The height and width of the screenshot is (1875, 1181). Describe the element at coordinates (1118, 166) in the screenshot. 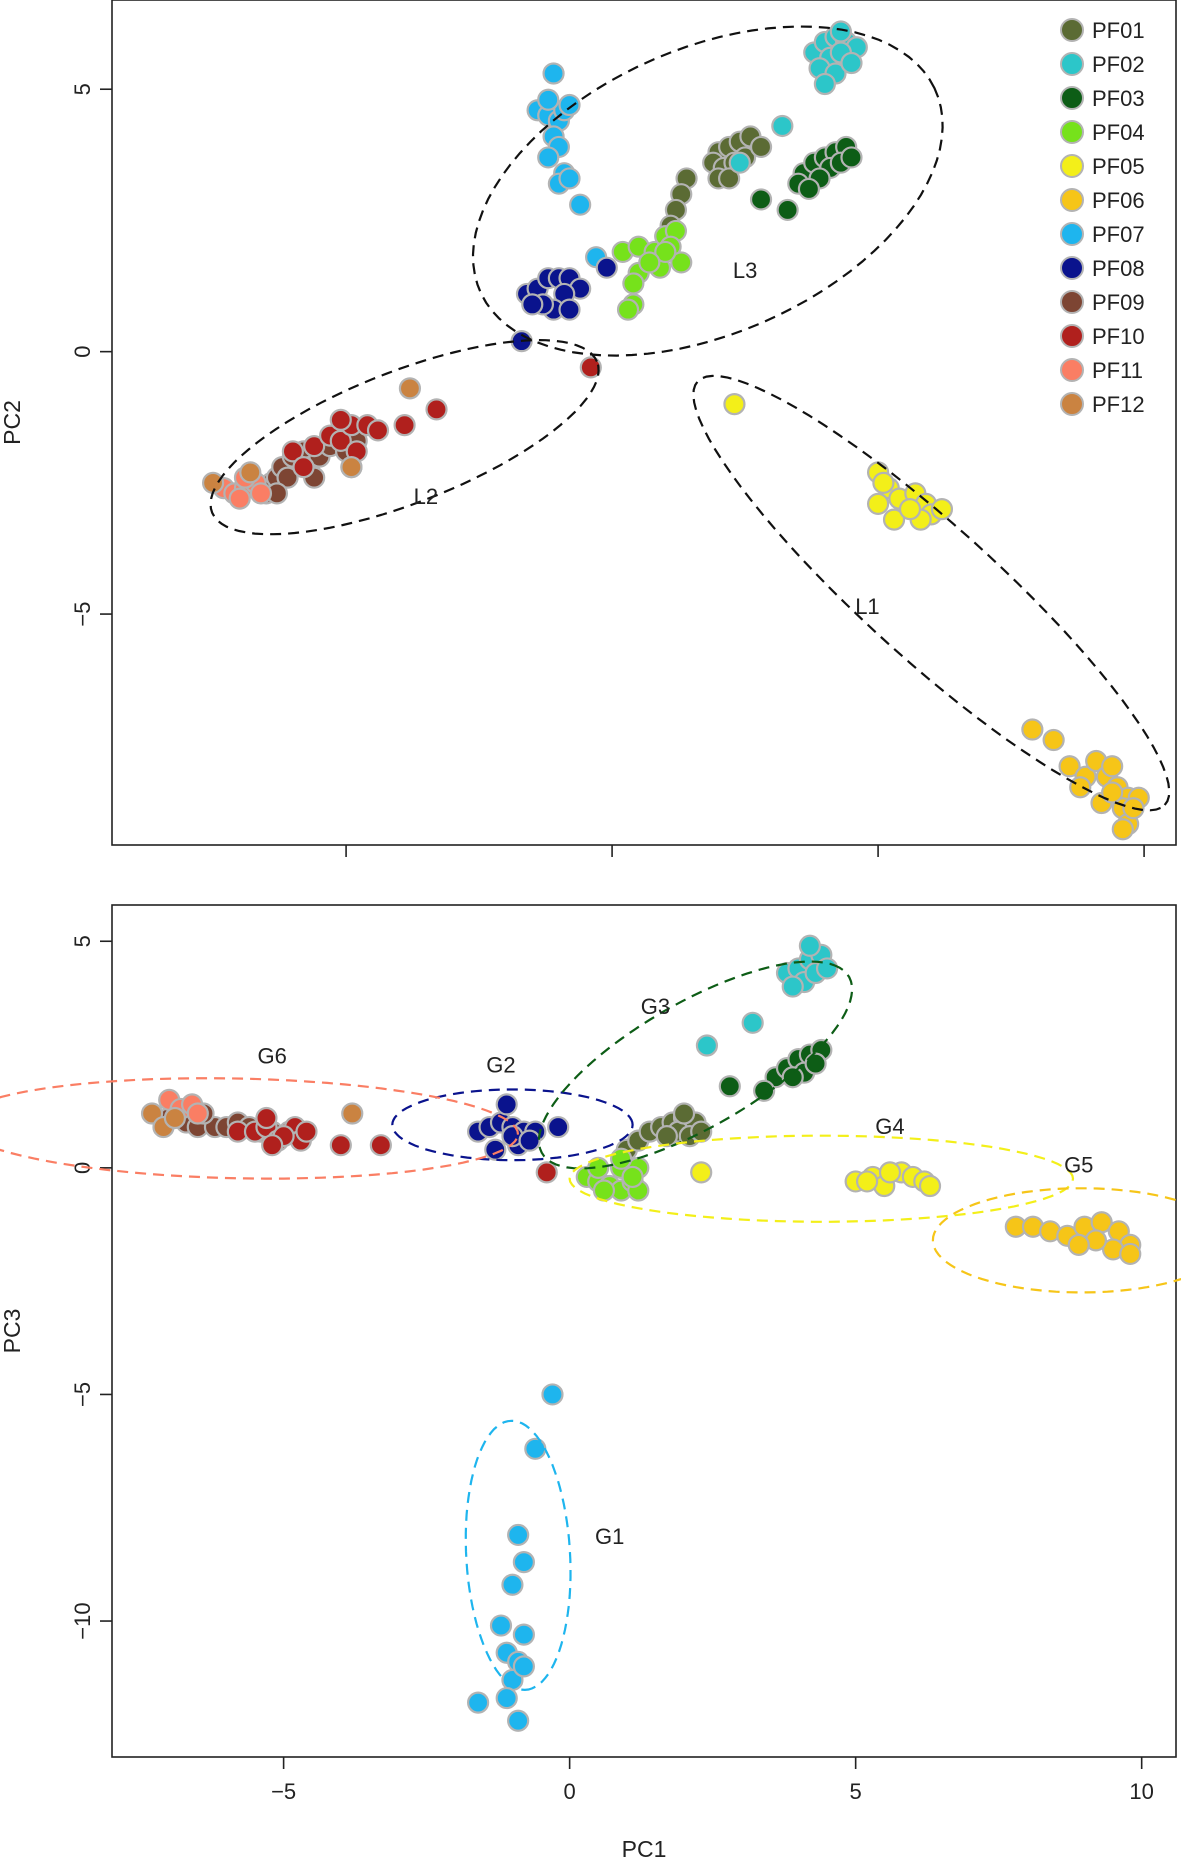

I see `legend-label: PF05` at that location.